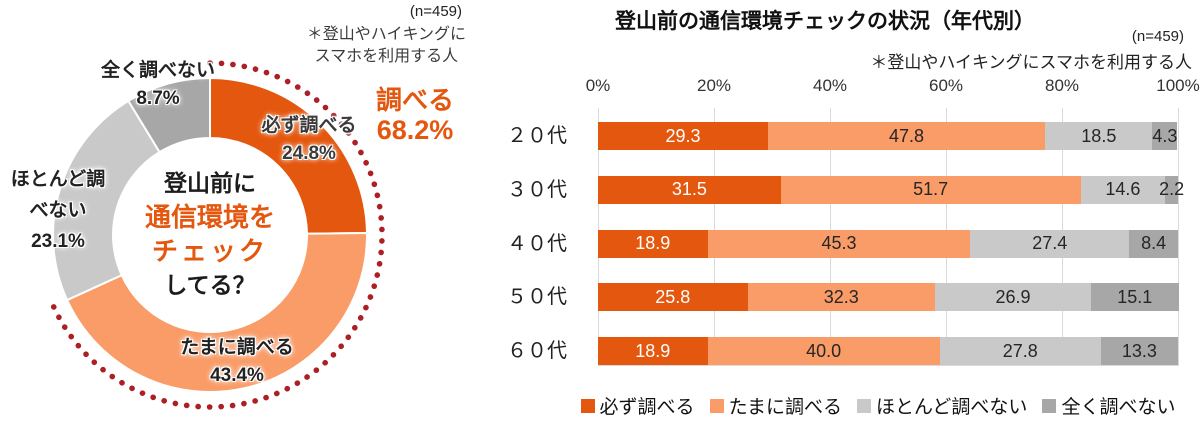 The width and height of the screenshot is (1200, 428). Describe the element at coordinates (537, 351) in the screenshot. I see `row-label-60s: ６０代` at that location.